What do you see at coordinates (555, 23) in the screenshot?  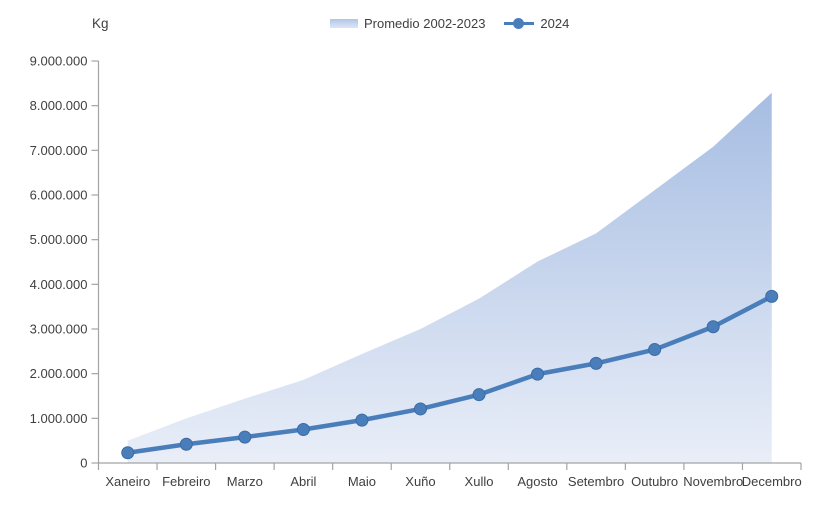 I see `legend-label-2024: 2024` at bounding box center [555, 23].